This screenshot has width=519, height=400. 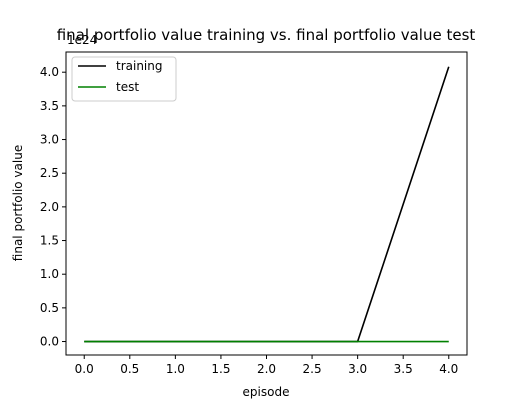 I want to click on x-axis-label: episode, so click(x=266, y=392).